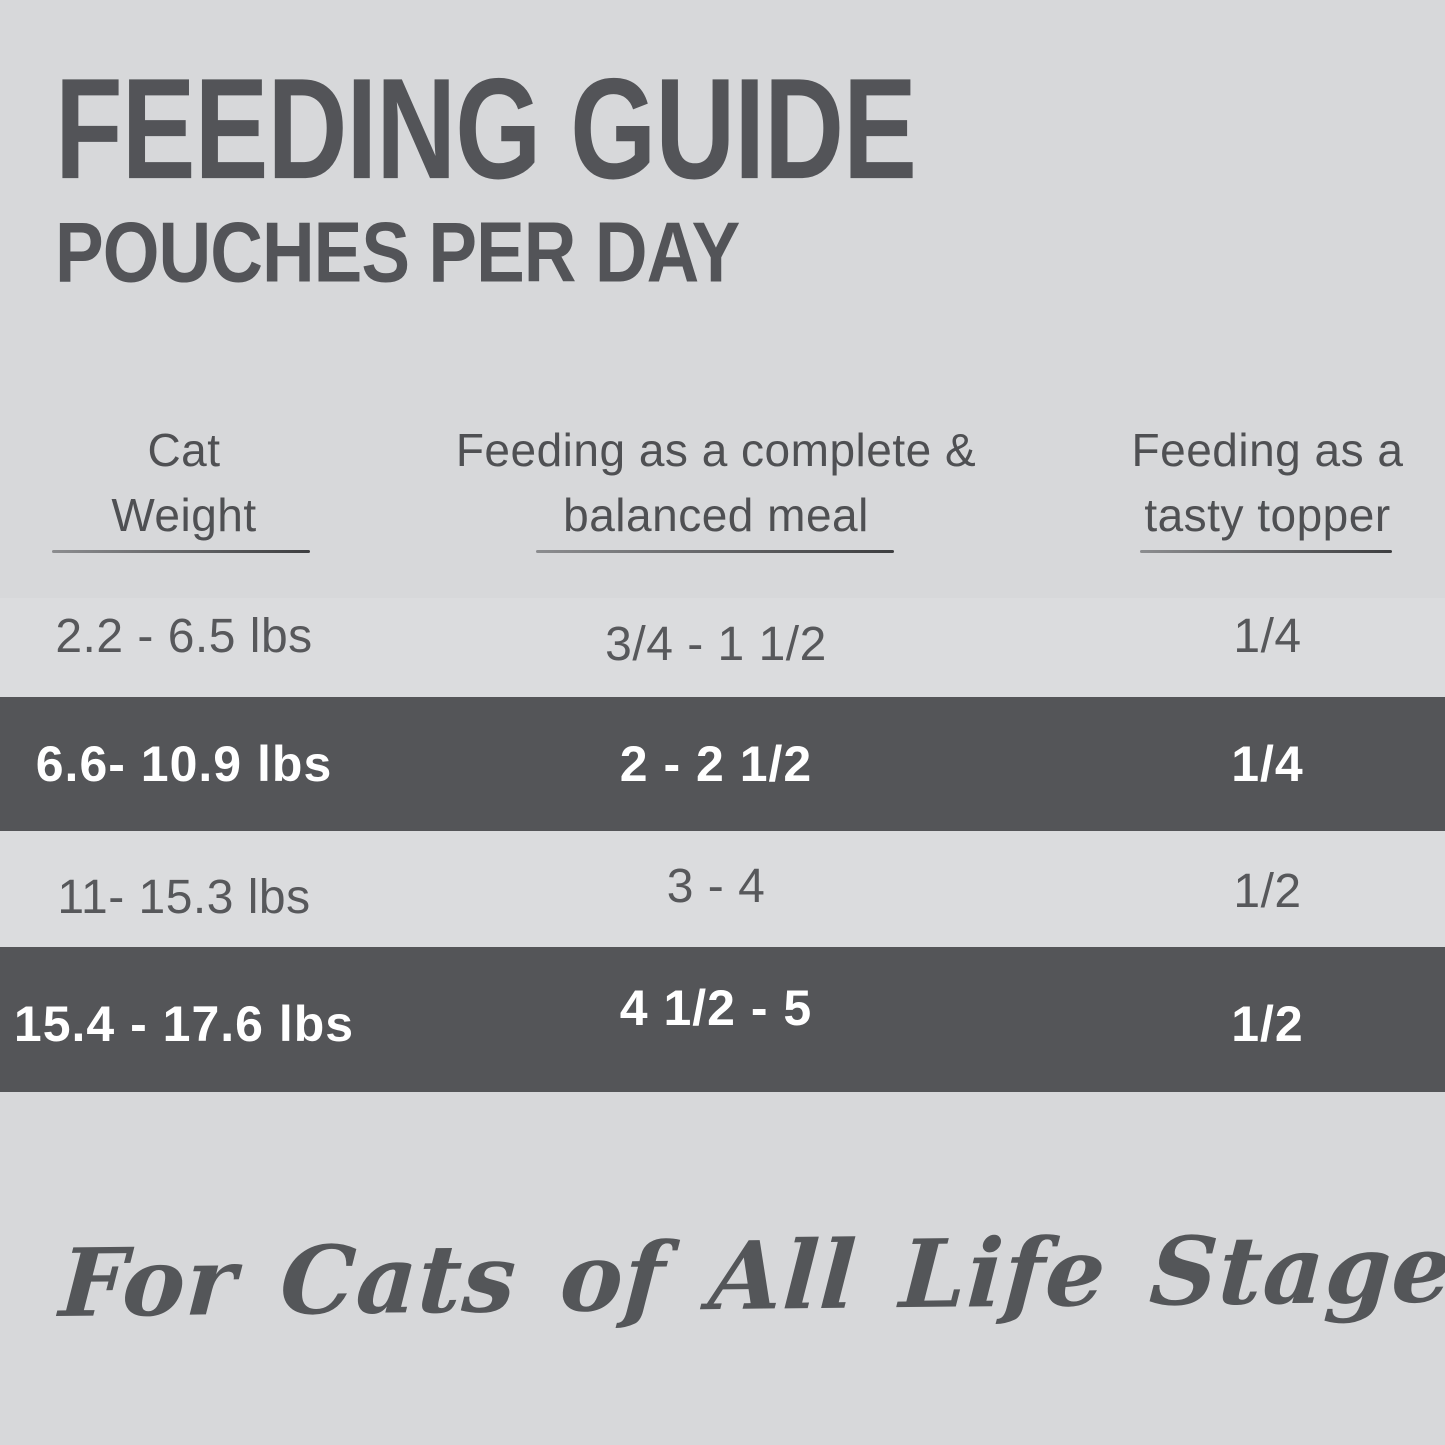 Image resolution: width=1445 pixels, height=1445 pixels. I want to click on cell-complete-meal: 3/4 - 1 1/2, so click(716, 644).